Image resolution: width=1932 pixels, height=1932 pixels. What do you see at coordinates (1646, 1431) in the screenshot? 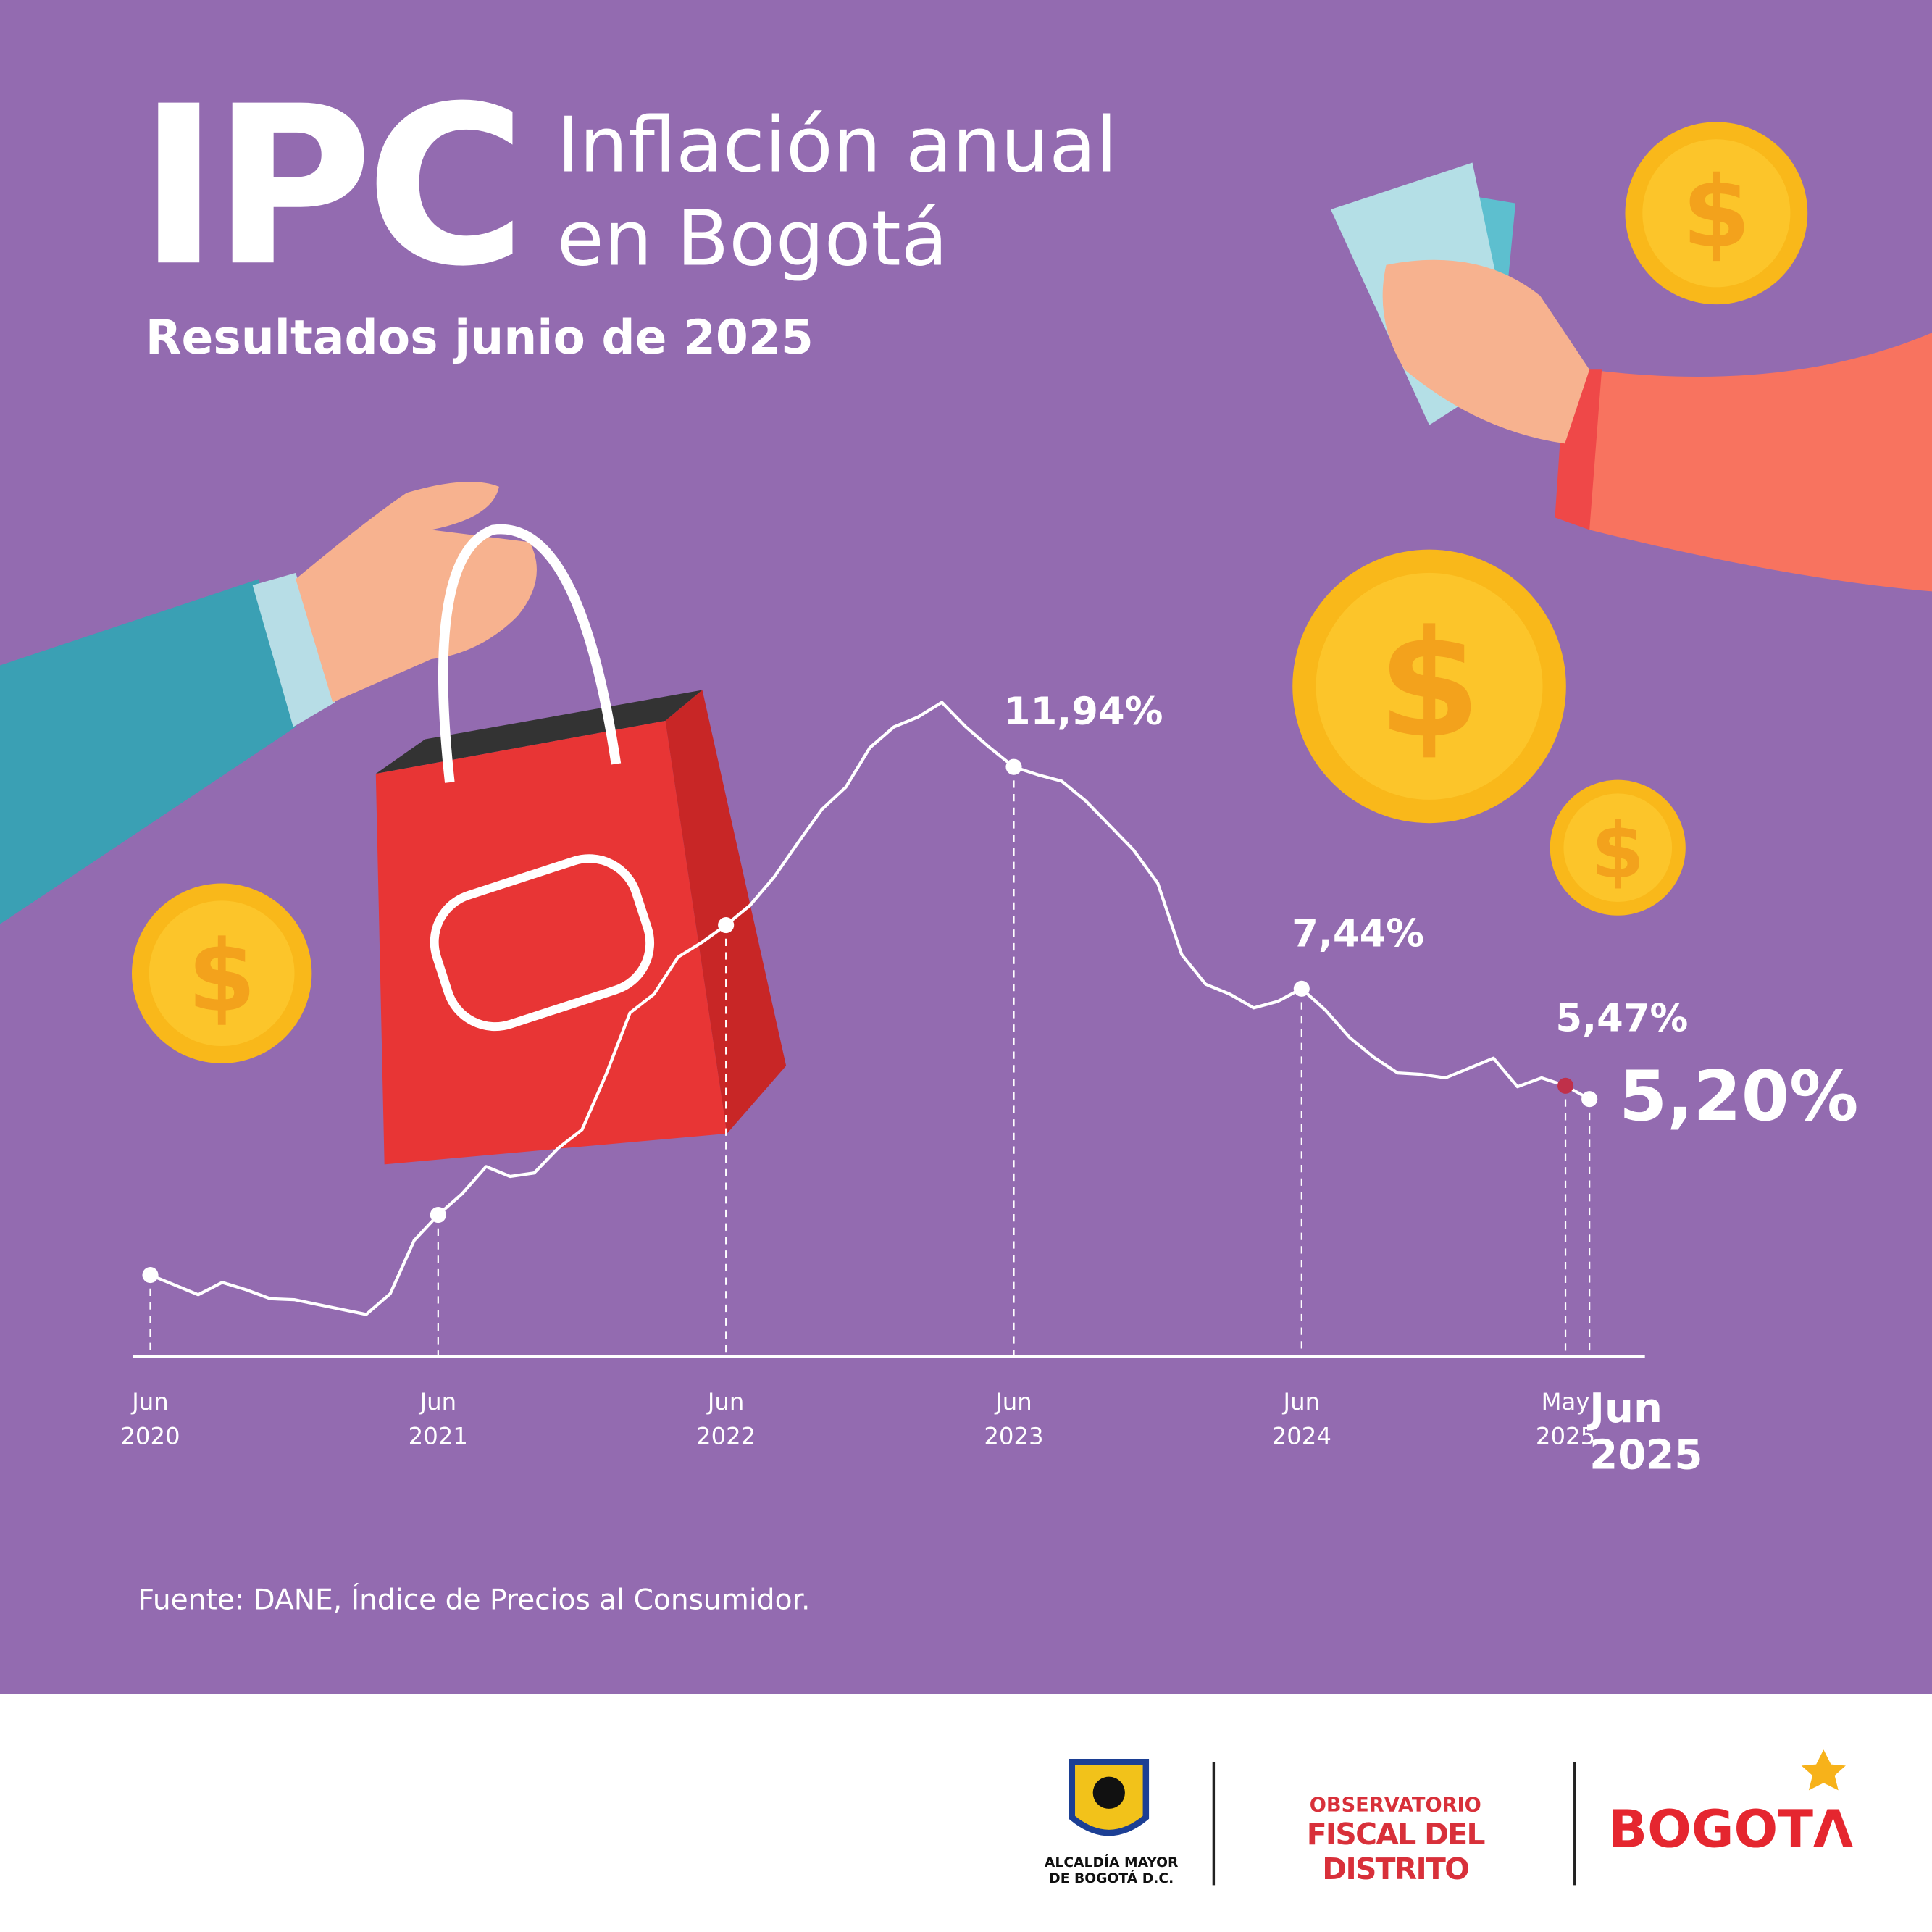
I see `x-tick-label: Jun 2025` at bounding box center [1646, 1431].